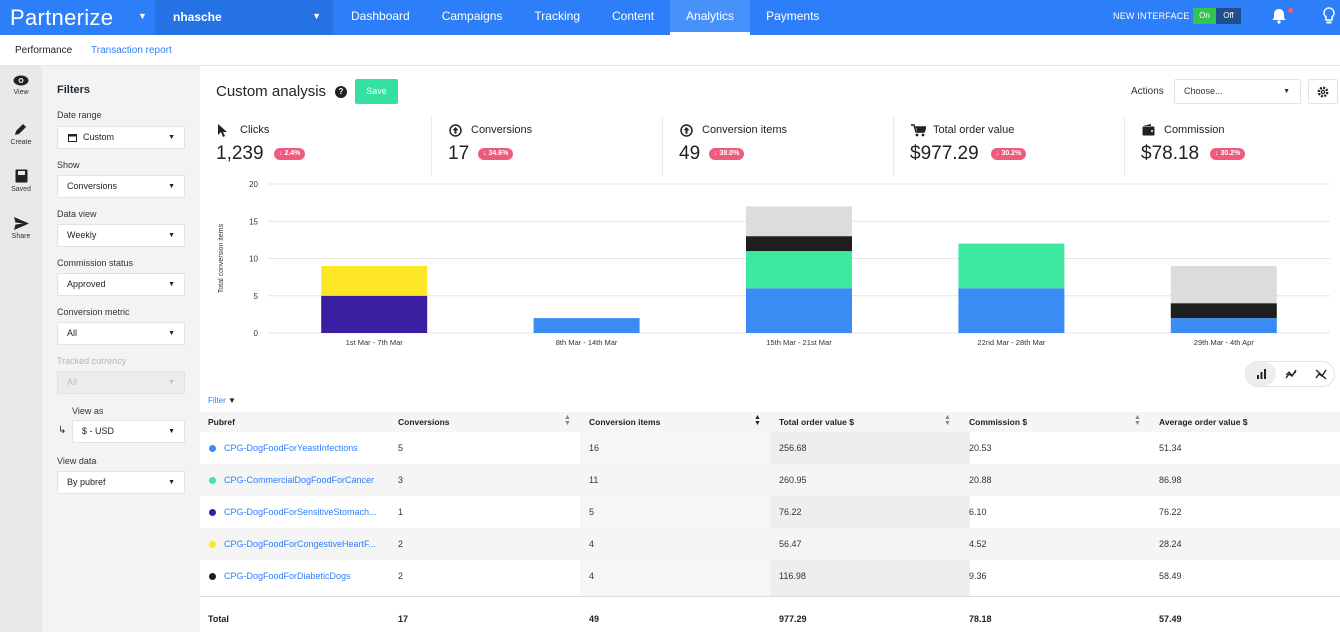 The image size is (1340, 632). I want to click on hide-chart-button, so click(1321, 374).